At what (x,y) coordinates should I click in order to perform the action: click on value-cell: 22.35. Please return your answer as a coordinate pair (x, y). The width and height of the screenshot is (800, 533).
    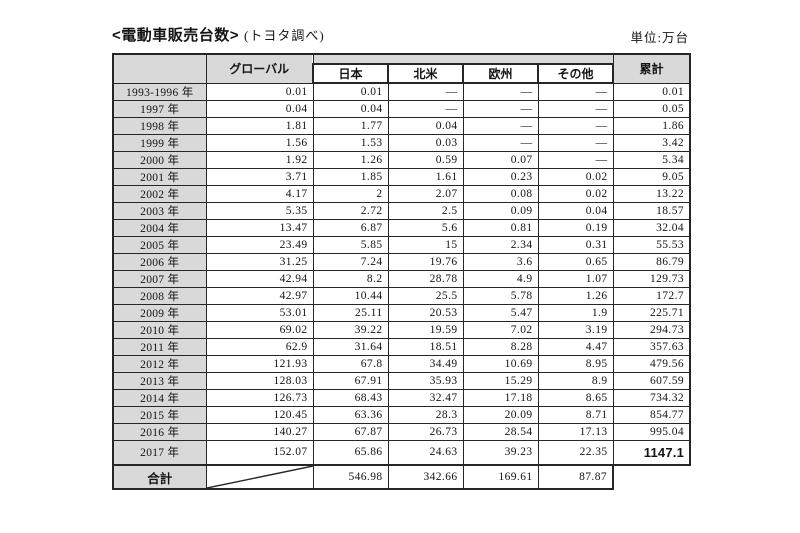
    Looking at the image, I should click on (575, 452).